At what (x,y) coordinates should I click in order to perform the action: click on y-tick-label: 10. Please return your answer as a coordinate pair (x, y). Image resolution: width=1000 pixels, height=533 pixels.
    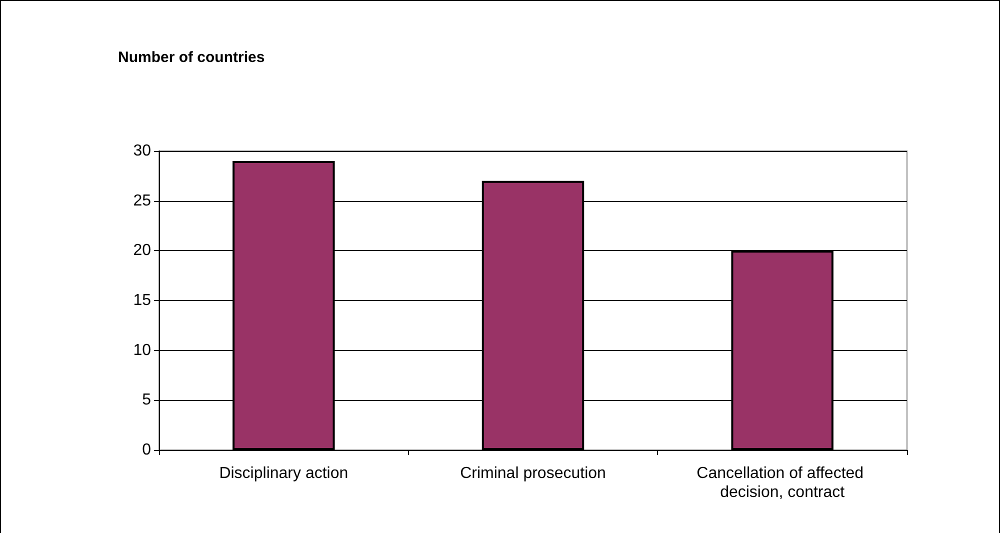
    Looking at the image, I should click on (142, 350).